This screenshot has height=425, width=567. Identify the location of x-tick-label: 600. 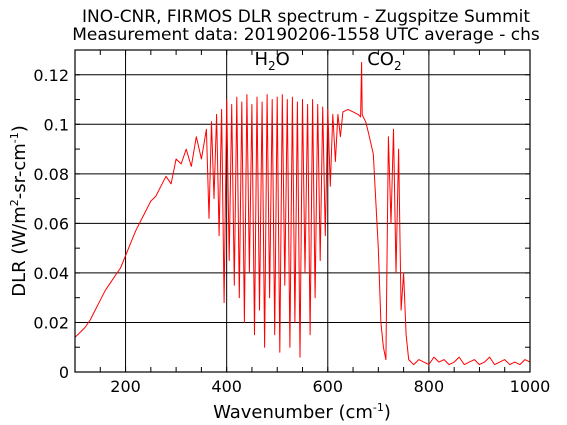
(328, 386).